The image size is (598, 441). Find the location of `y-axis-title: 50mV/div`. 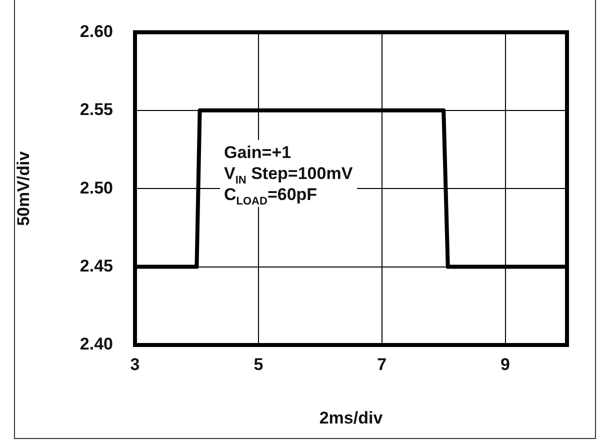

y-axis-title: 50mV/div is located at coordinates (23, 188).